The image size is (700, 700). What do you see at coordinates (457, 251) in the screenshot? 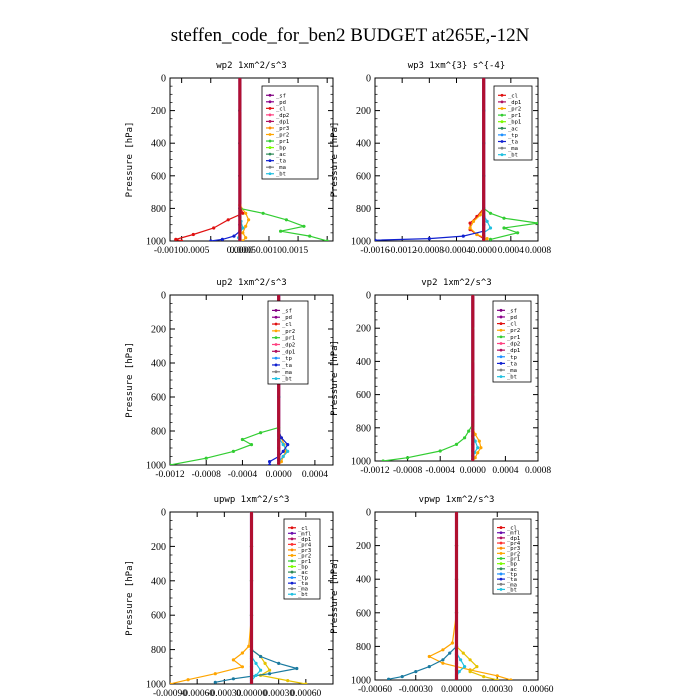
I see `x-tick-label: -0.0004` at bounding box center [457, 251].